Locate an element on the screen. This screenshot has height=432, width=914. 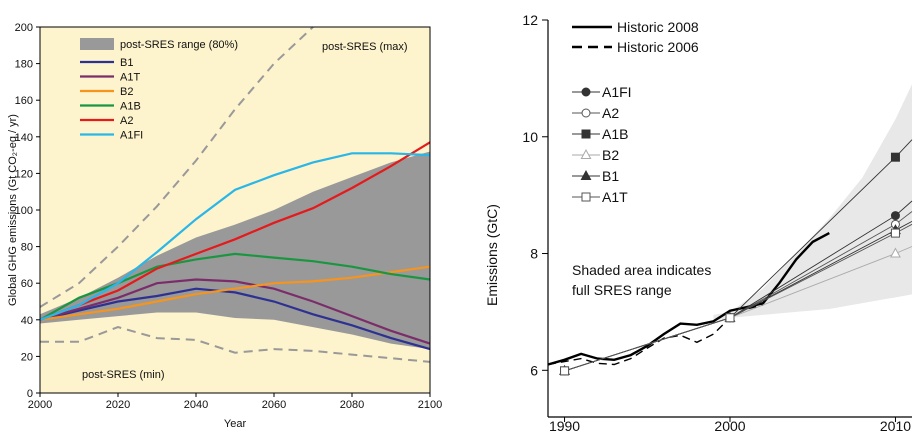
marker-a1t-2010 is located at coordinates (895, 233).